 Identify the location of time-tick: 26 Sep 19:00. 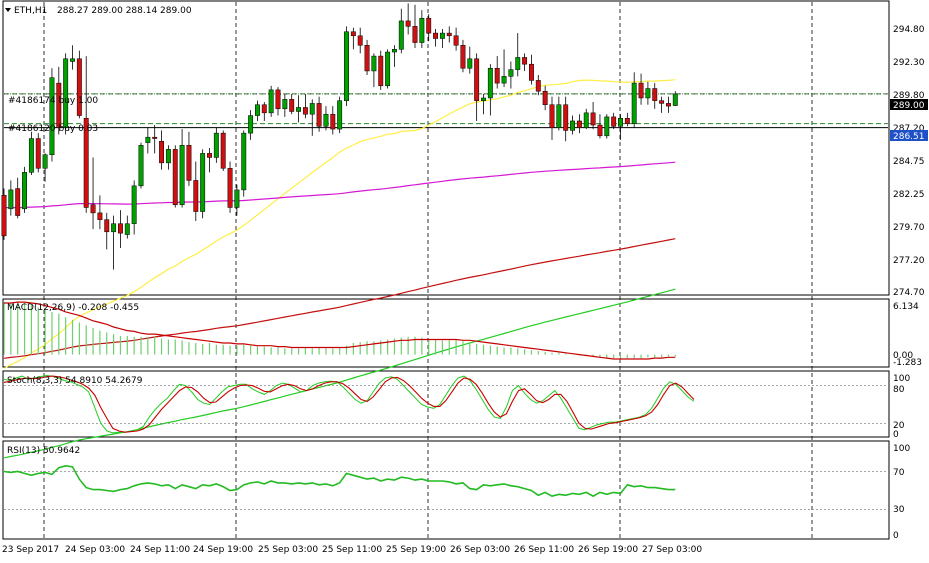
(608, 550).